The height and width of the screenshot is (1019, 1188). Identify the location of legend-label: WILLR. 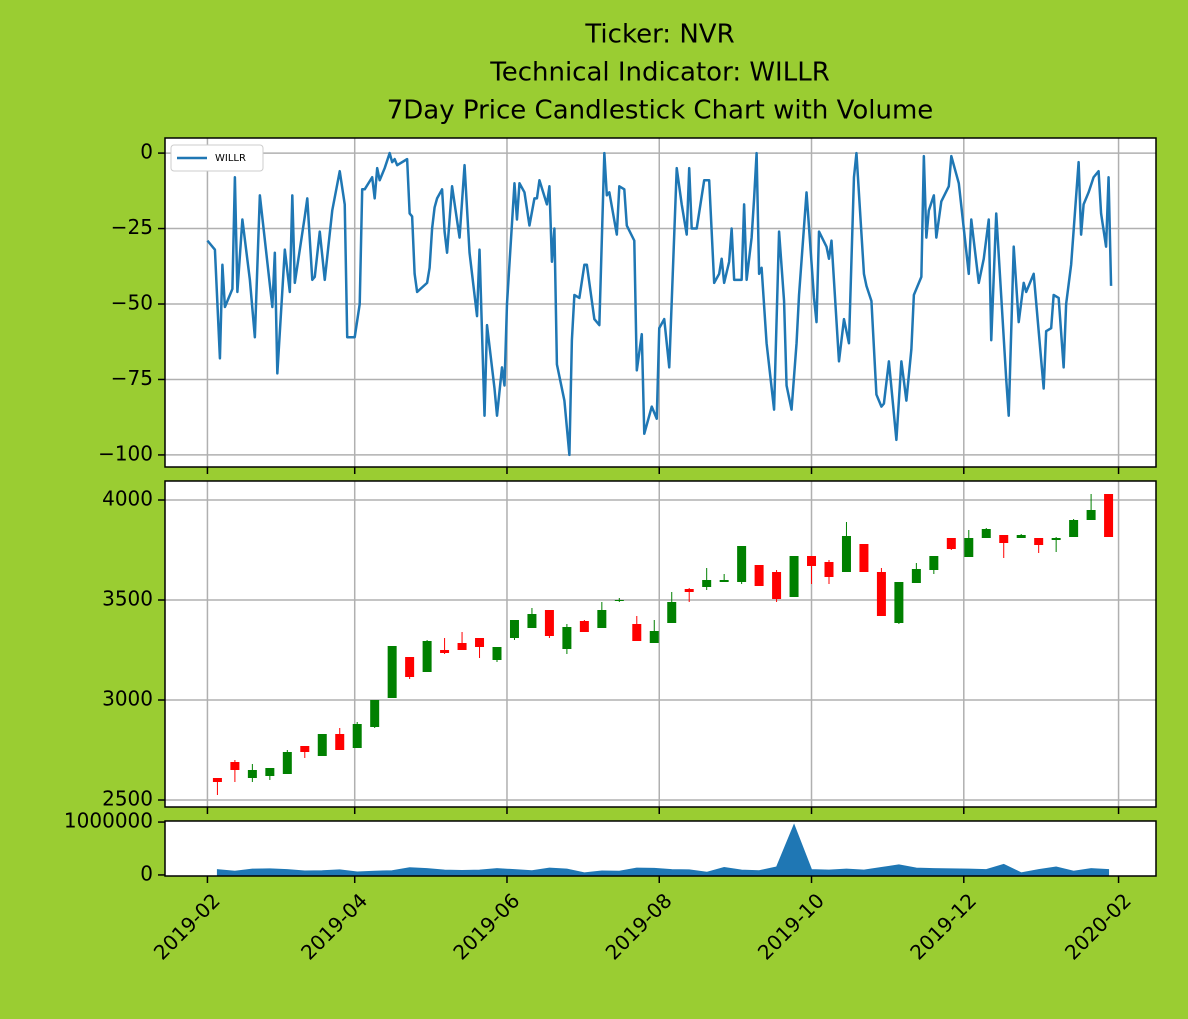
(230, 158).